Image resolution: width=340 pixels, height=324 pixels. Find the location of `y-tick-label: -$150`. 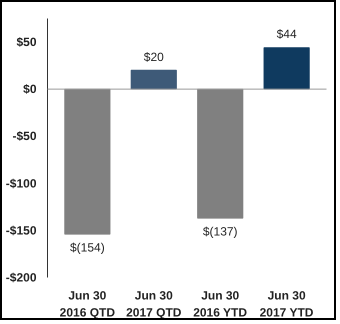

y-tick-label: -$150 is located at coordinates (21, 230).